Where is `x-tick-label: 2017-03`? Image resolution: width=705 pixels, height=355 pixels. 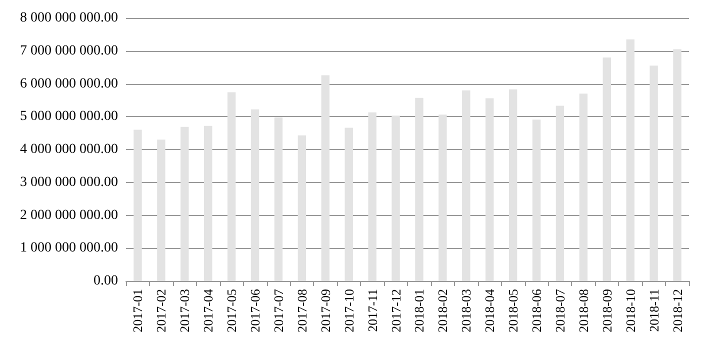 x-tick-label: 2017-03 is located at coordinates (184, 310).